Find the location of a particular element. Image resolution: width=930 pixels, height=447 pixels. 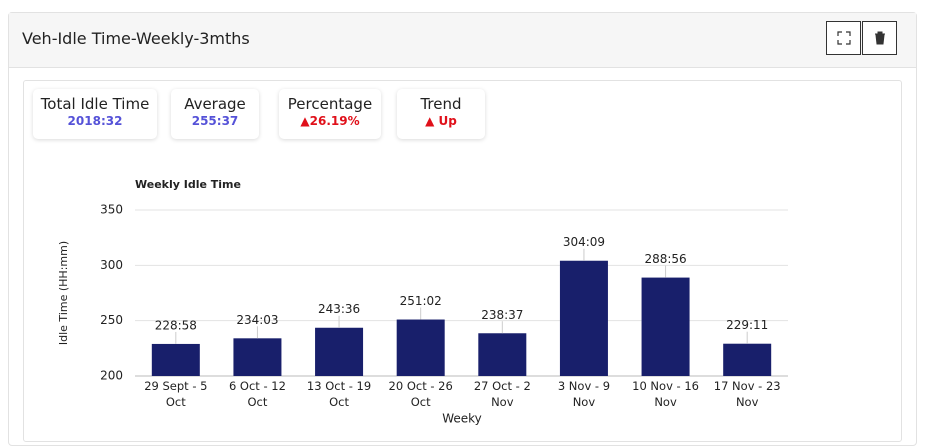

x-tick-label: 17 Nov - 23 Nov is located at coordinates (747, 394).